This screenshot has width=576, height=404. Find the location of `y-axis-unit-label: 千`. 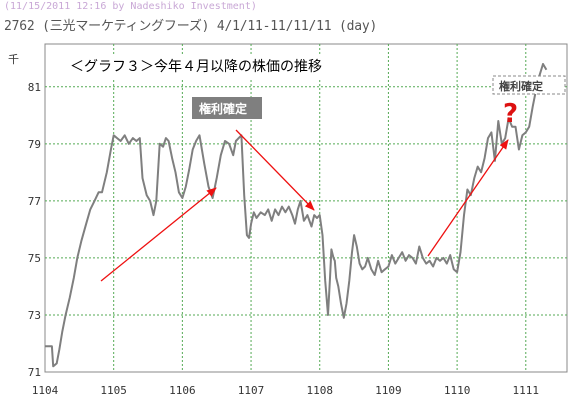

y-axis-unit-label: 千 is located at coordinates (13, 59).